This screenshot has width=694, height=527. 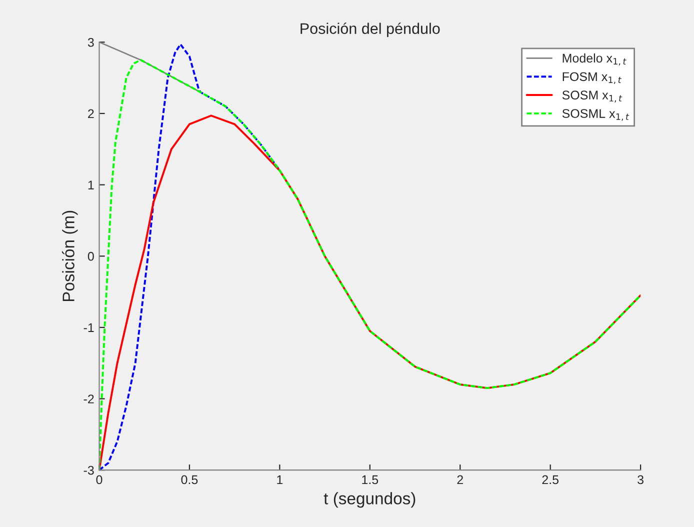 What do you see at coordinates (596, 115) in the screenshot?
I see `legend-label: SOSML x$_{1,t}$` at bounding box center [596, 115].